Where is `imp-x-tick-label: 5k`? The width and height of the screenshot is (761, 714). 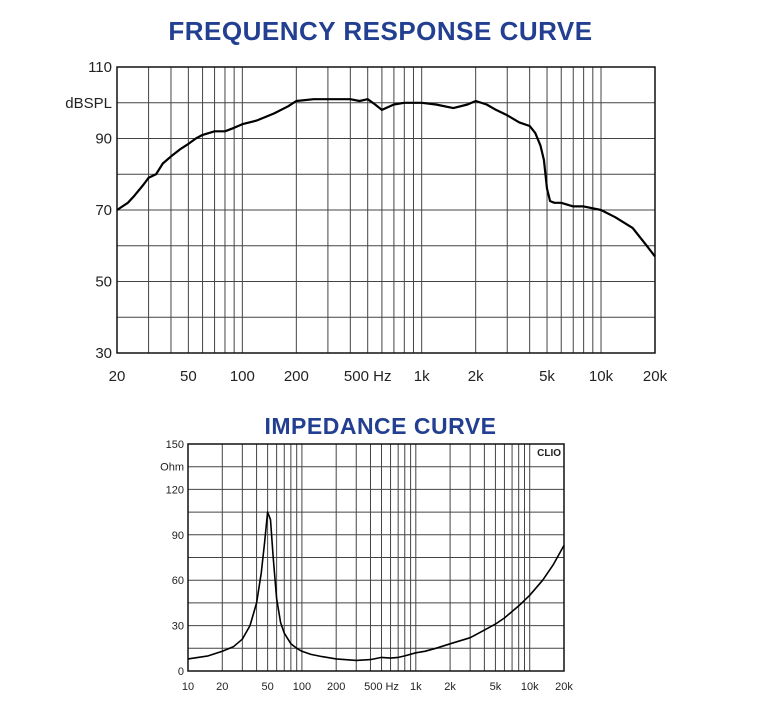
imp-x-tick-label: 5k is located at coordinates (496, 687).